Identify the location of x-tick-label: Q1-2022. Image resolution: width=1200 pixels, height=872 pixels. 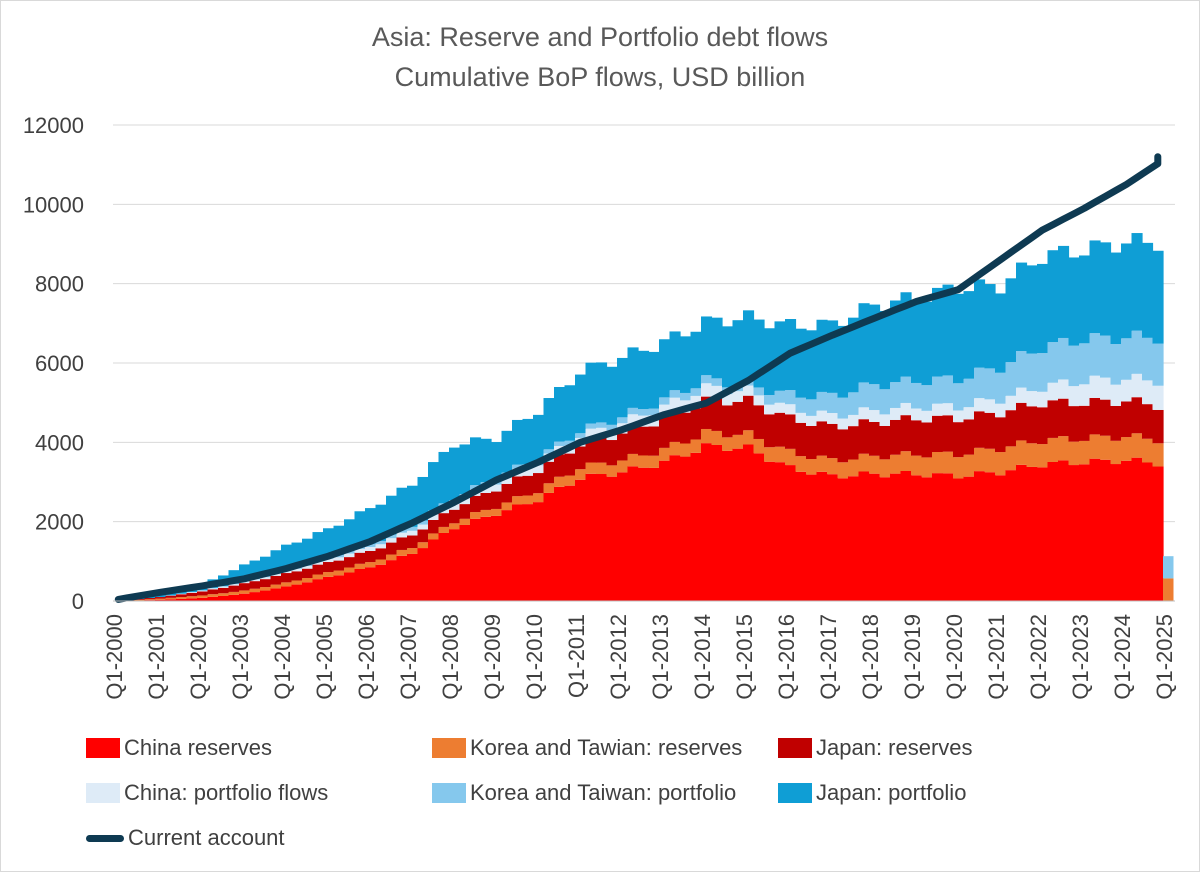
(1038, 657).